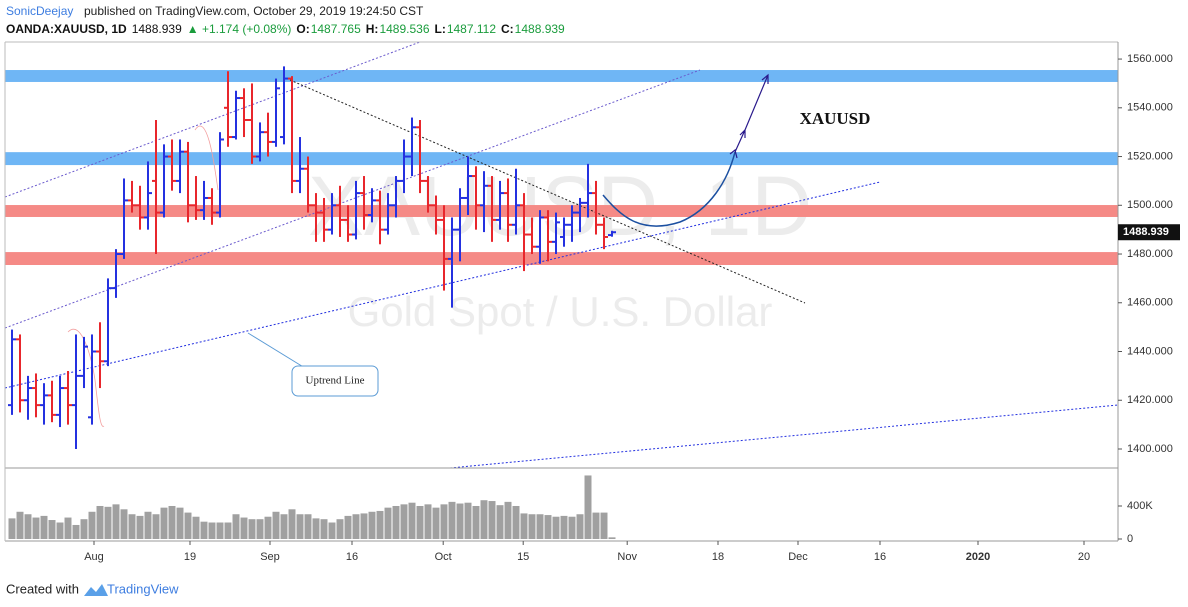 This screenshot has height=607, width=1188. Describe the element at coordinates (471, 29) in the screenshot. I see `header-item: 1487.112` at that location.